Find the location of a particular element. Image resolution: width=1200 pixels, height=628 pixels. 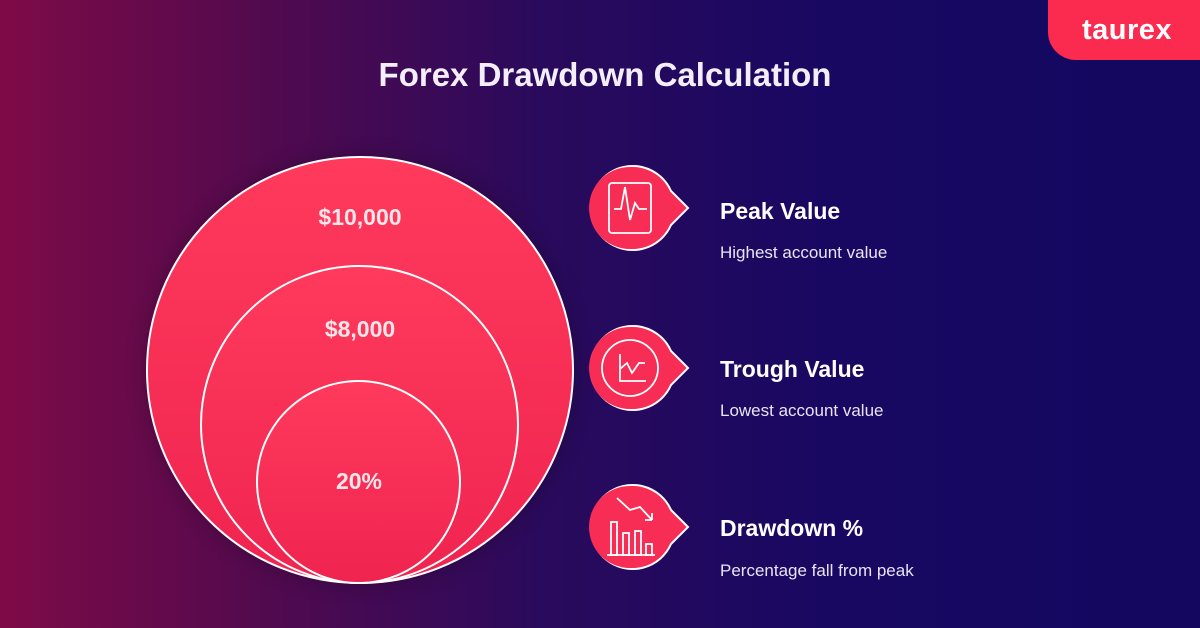

logo-text: taurex is located at coordinates (1127, 29).